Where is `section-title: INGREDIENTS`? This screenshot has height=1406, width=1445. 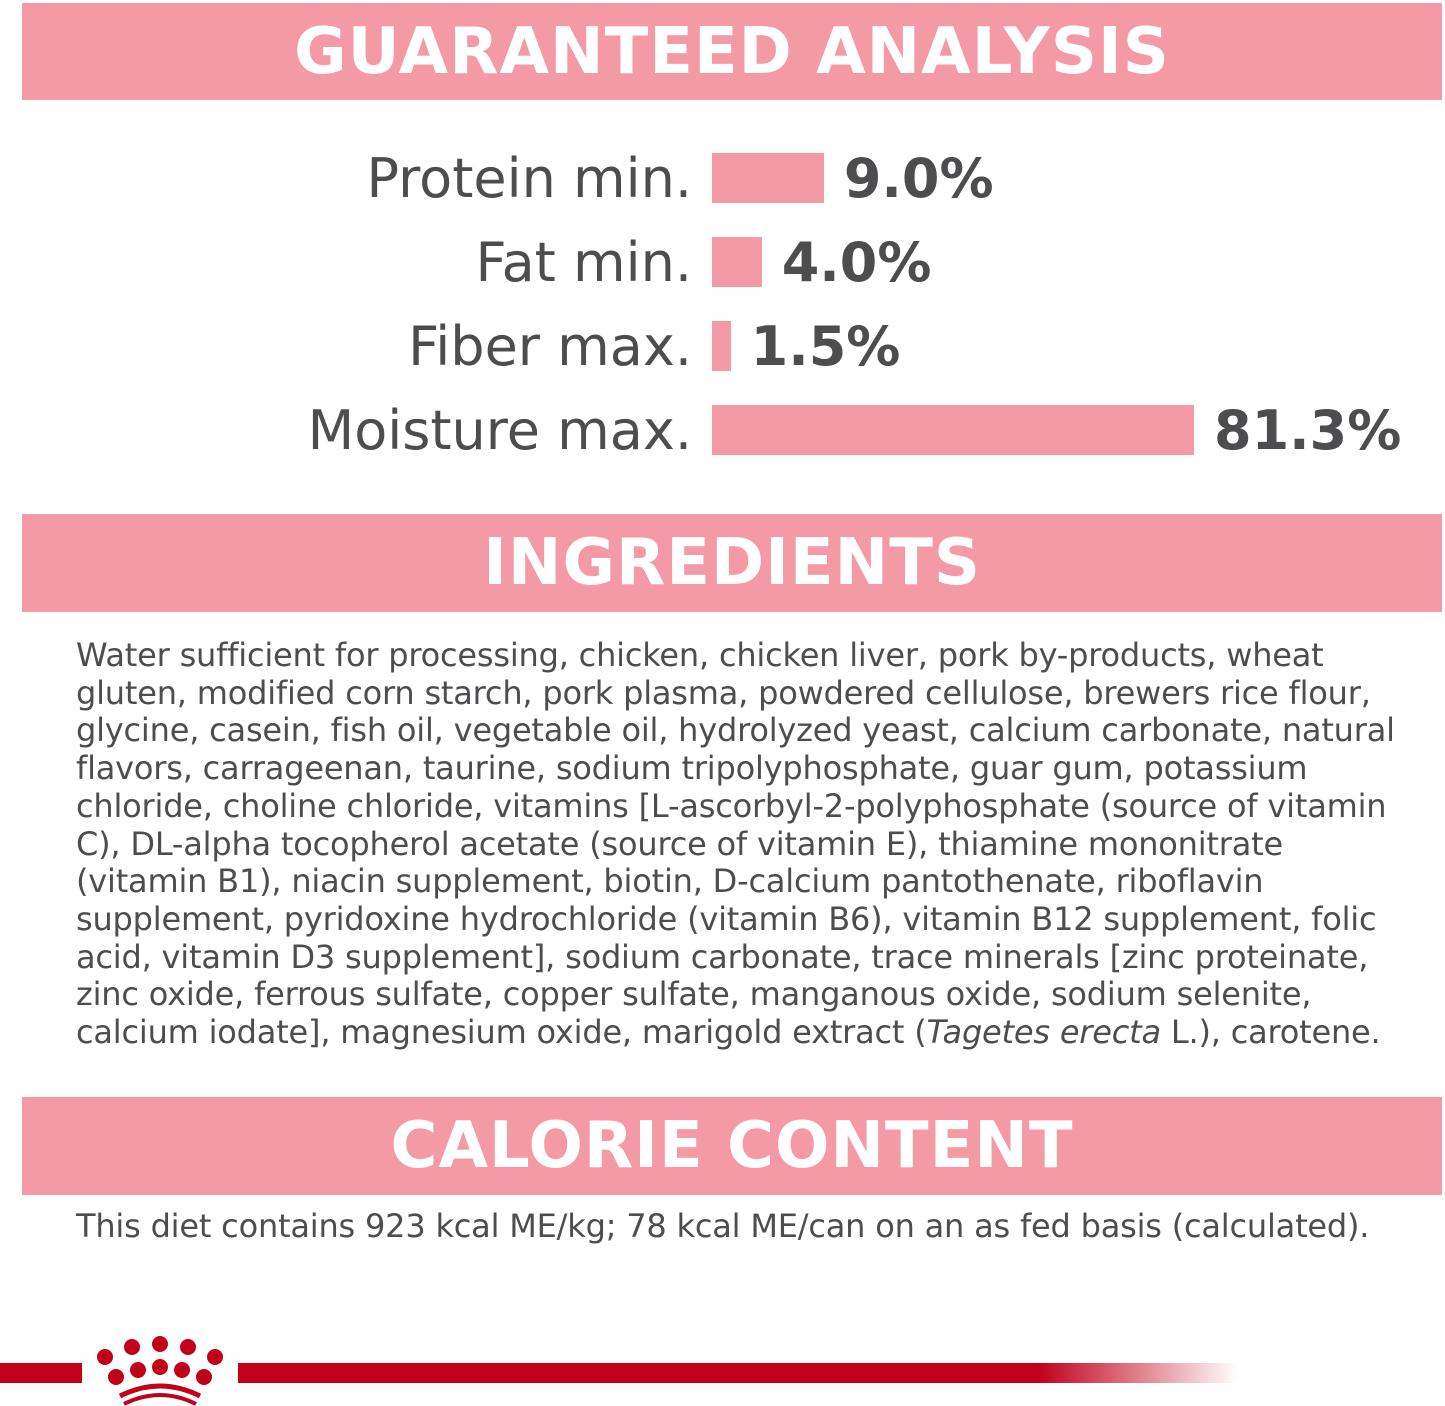 section-title: INGREDIENTS is located at coordinates (732, 563).